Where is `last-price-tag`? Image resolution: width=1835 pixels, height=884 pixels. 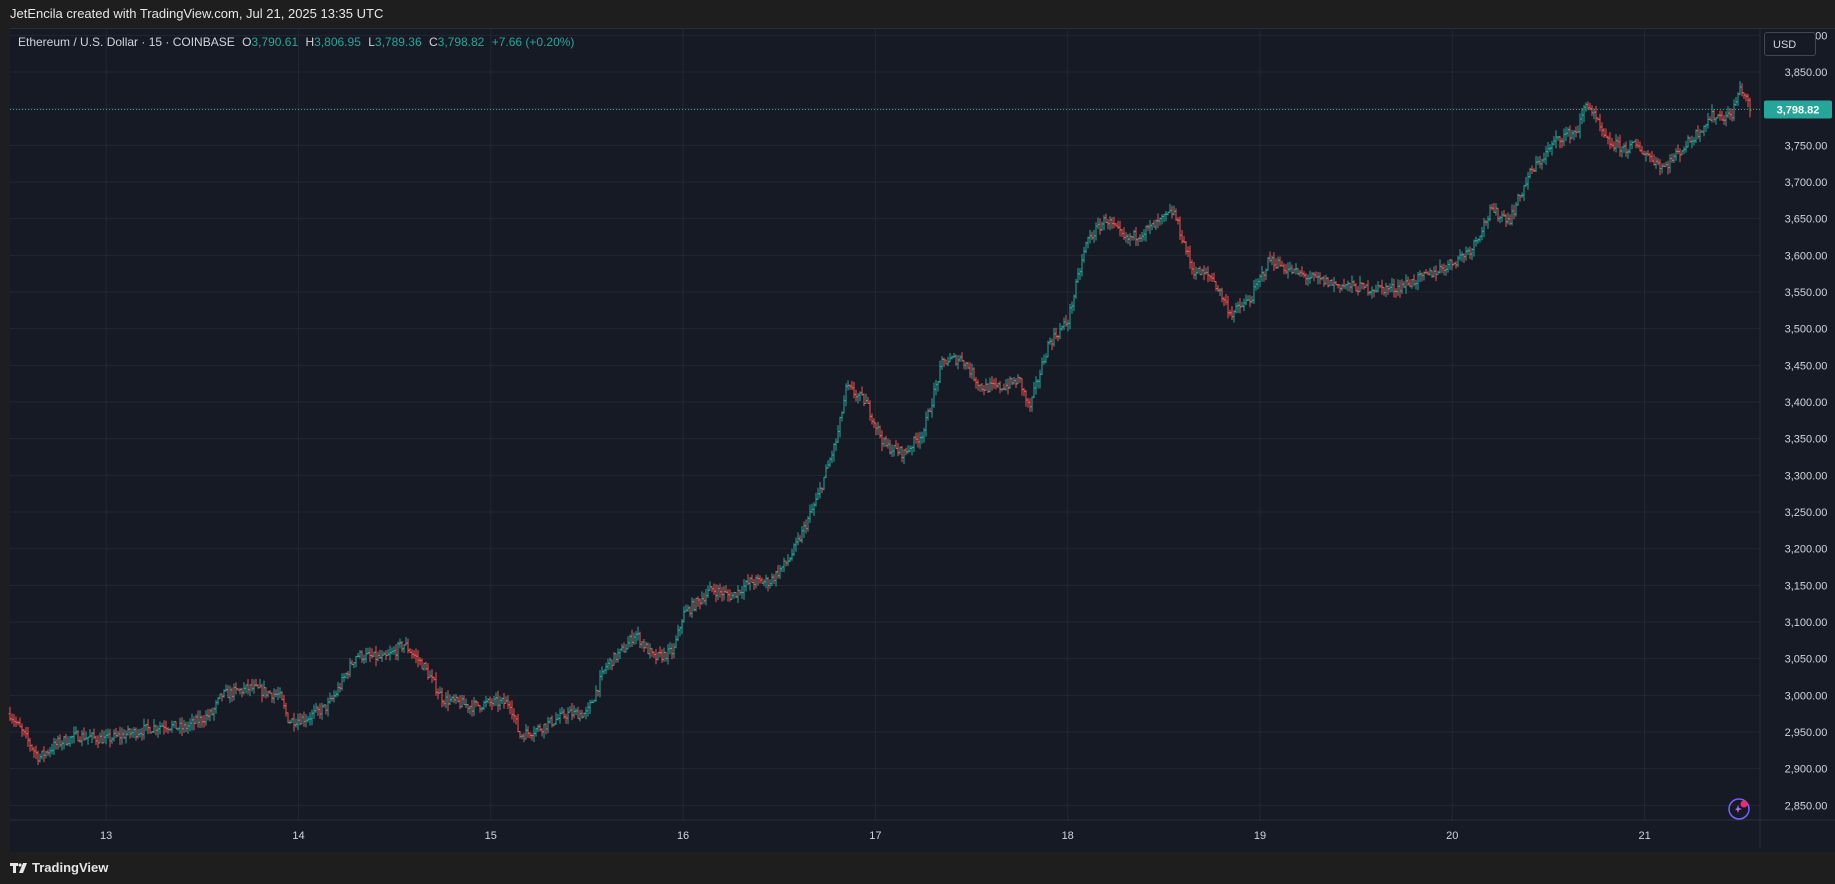
last-price-tag is located at coordinates (1798, 109).